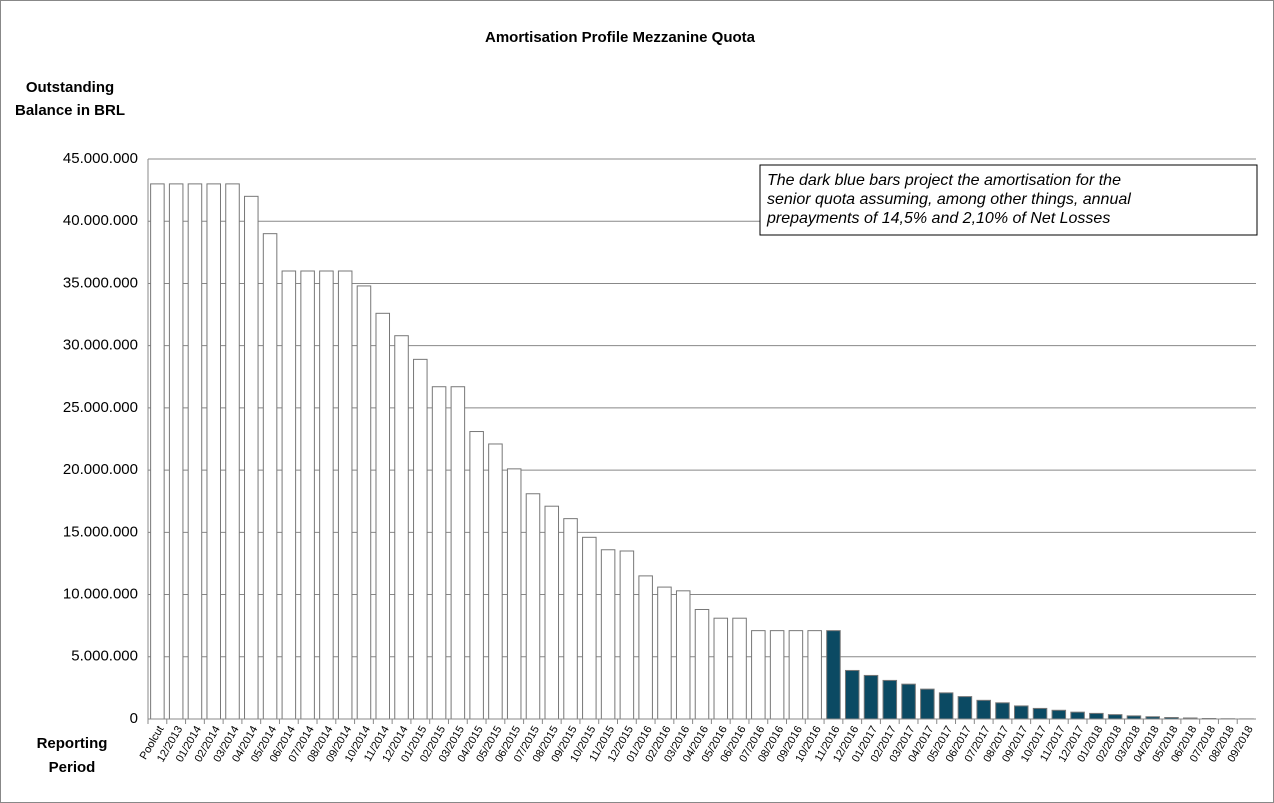 This screenshot has height=803, width=1274. Describe the element at coordinates (134, 718) in the screenshot. I see `y-tick-label: 0` at that location.